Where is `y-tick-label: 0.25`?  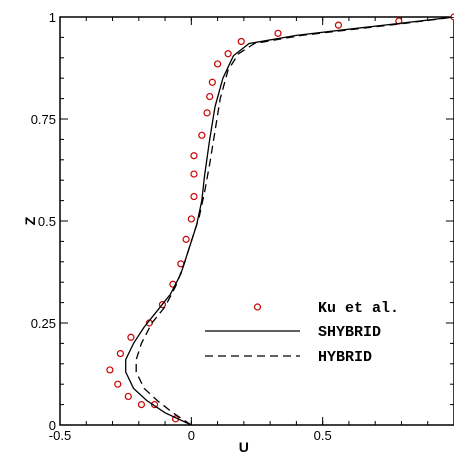 y-tick-label: 0.25 is located at coordinates (43, 323).